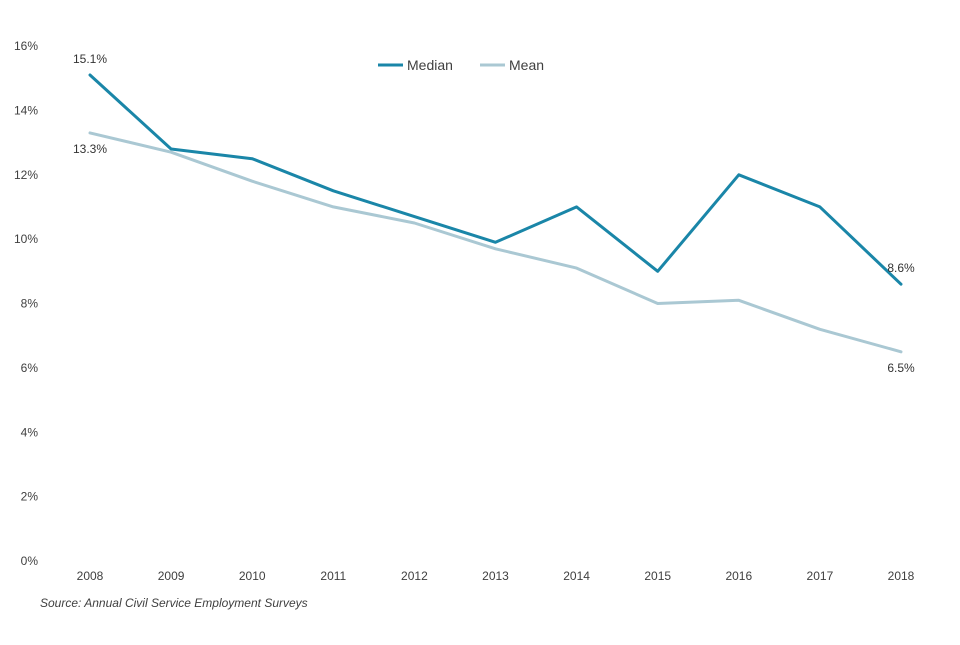  What do you see at coordinates (657, 576) in the screenshot?
I see `x-tick-label: 2015` at bounding box center [657, 576].